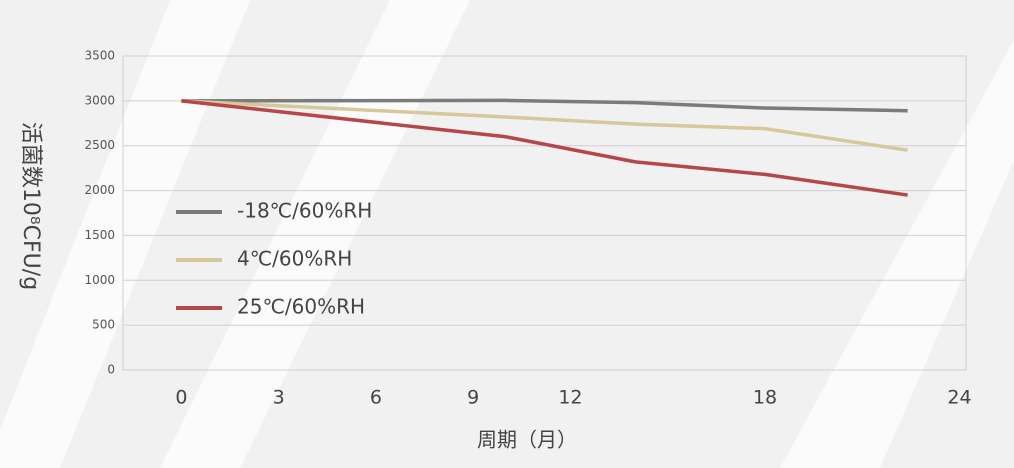 This screenshot has width=1014, height=468. What do you see at coordinates (181, 398) in the screenshot?
I see `x-tick-label: 0` at bounding box center [181, 398].